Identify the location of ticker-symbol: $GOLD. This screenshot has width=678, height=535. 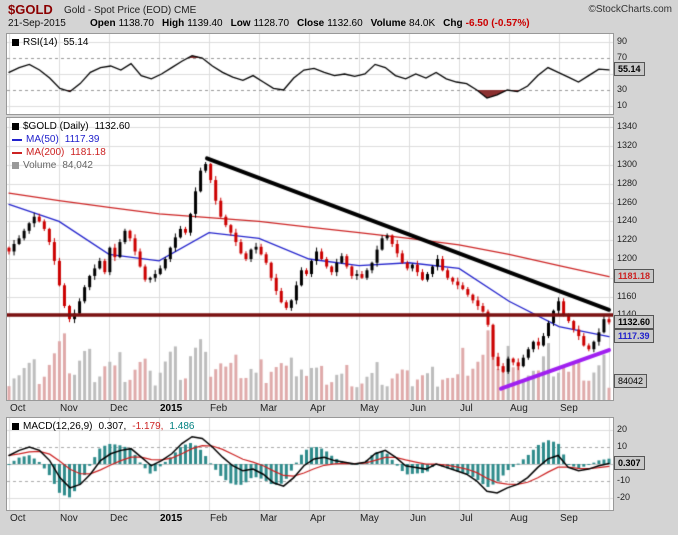
(30, 9).